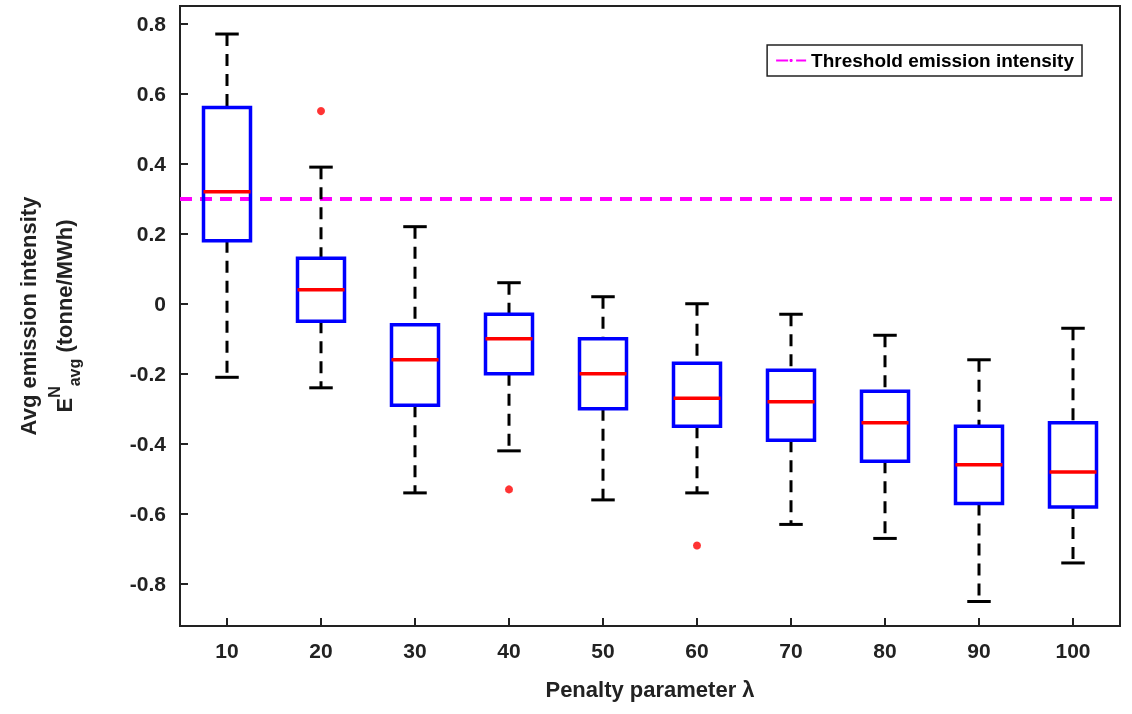  Describe the element at coordinates (943, 60) in the screenshot. I see `legend-label: Threshold emission intensity` at that location.